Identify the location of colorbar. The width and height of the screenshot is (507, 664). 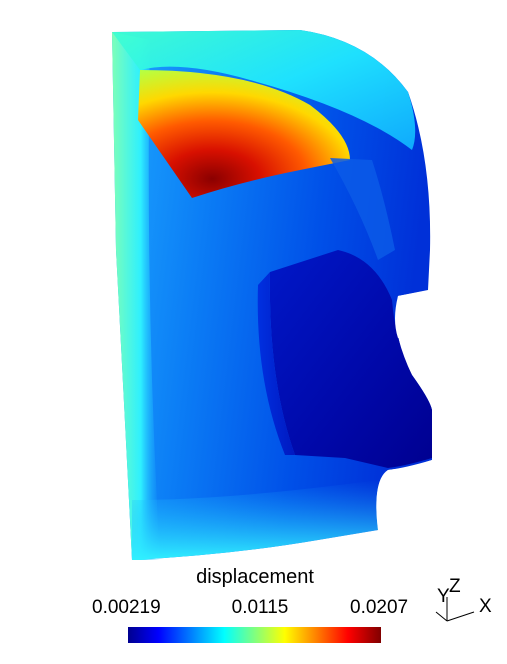
(254, 635).